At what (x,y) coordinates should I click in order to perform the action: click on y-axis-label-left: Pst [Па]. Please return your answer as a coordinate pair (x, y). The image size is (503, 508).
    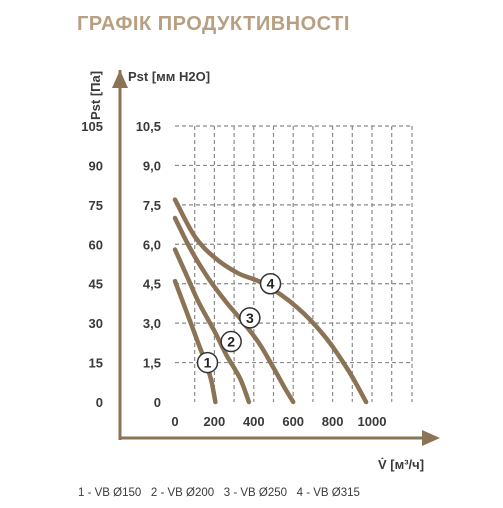
    Looking at the image, I should click on (95, 95).